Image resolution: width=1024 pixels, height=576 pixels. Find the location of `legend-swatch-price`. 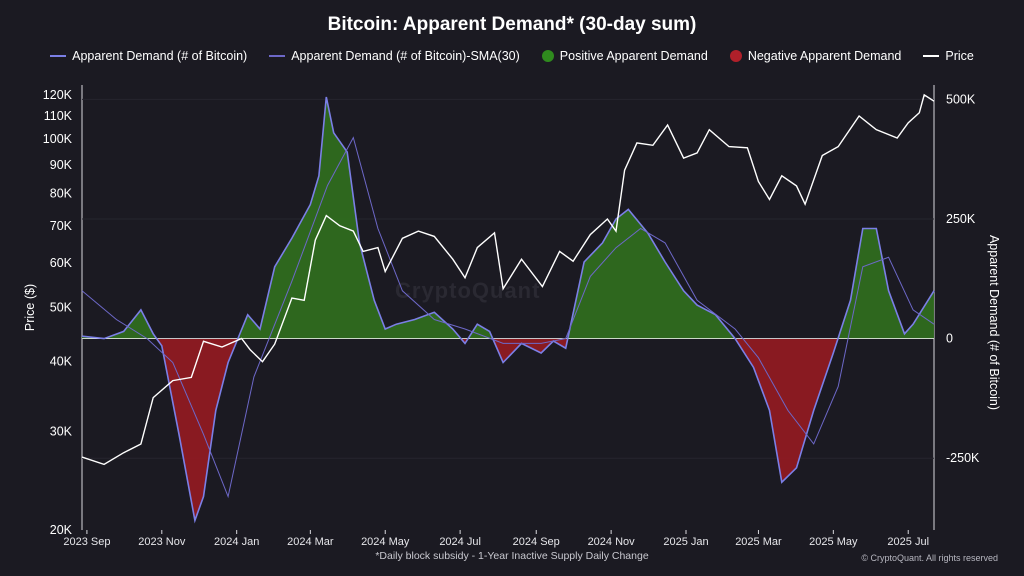

legend-swatch-price is located at coordinates (931, 56).